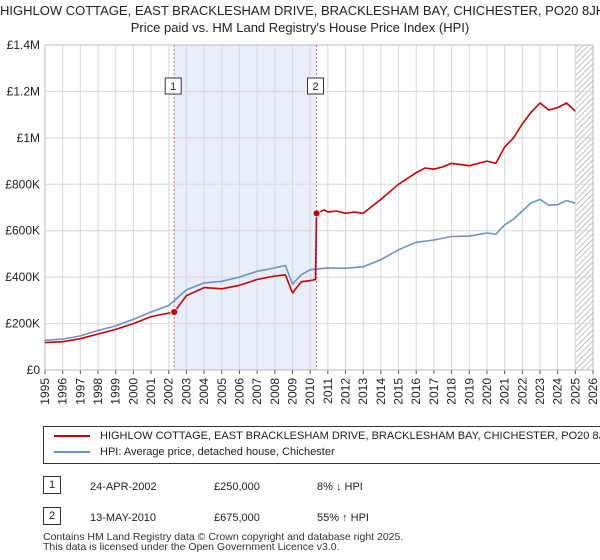  I want to click on transaction-number-badge: 1, so click(52, 485).